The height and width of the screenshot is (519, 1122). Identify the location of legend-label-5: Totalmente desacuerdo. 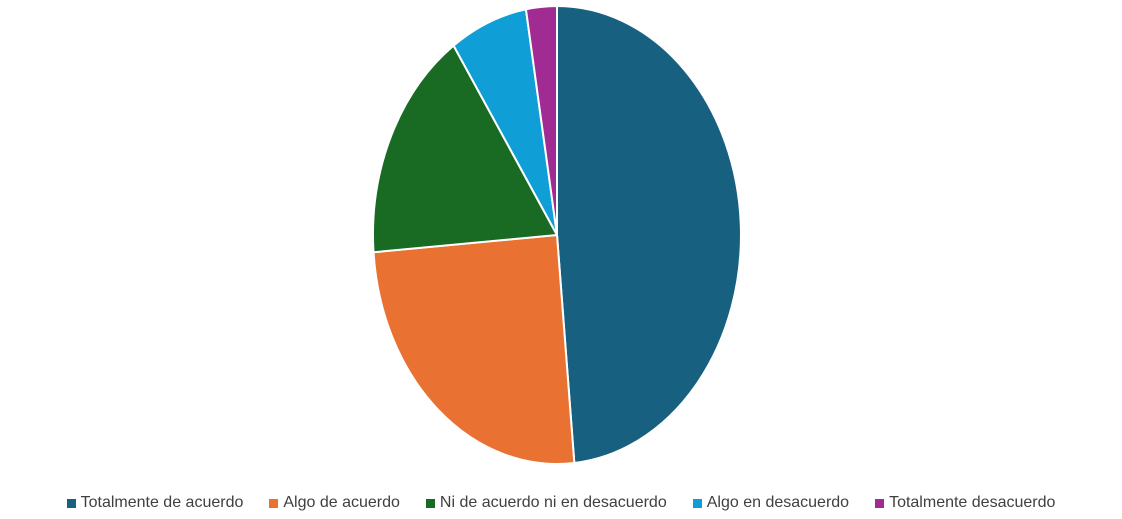
(972, 502).